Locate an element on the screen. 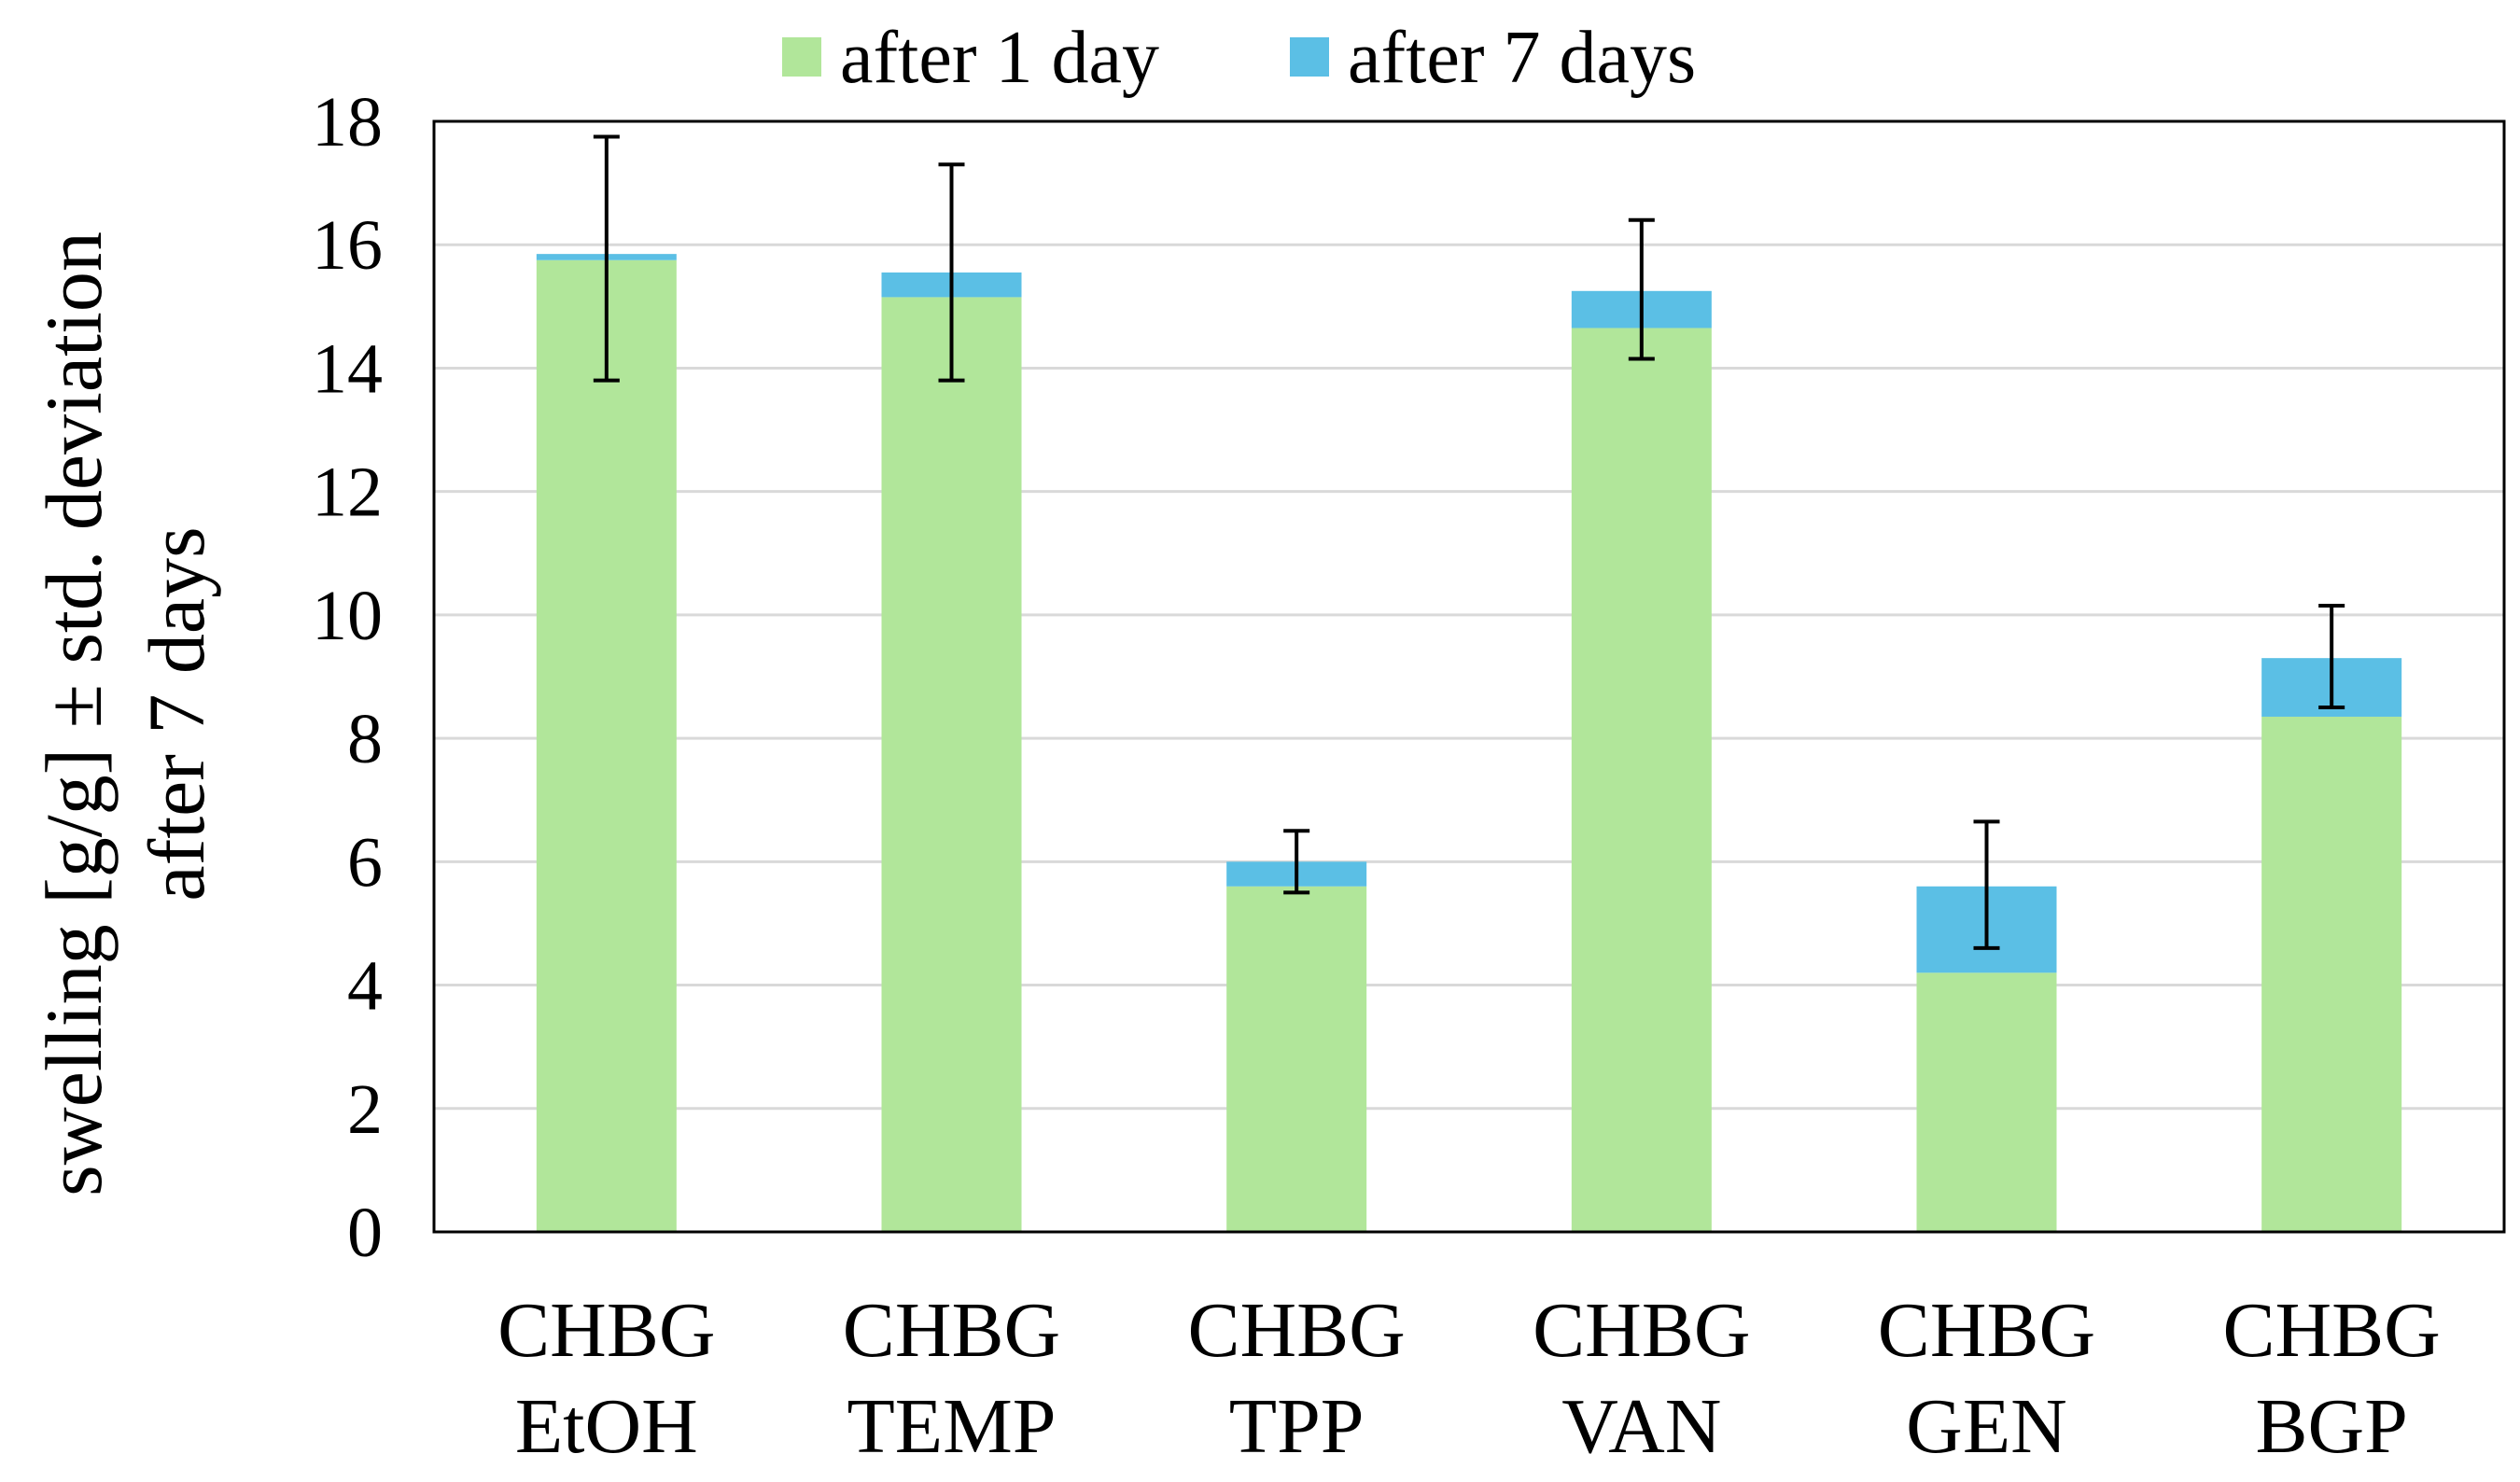 Image resolution: width=2520 pixels, height=1482 pixels. y-tick-label-12: 12 is located at coordinates (347, 493).